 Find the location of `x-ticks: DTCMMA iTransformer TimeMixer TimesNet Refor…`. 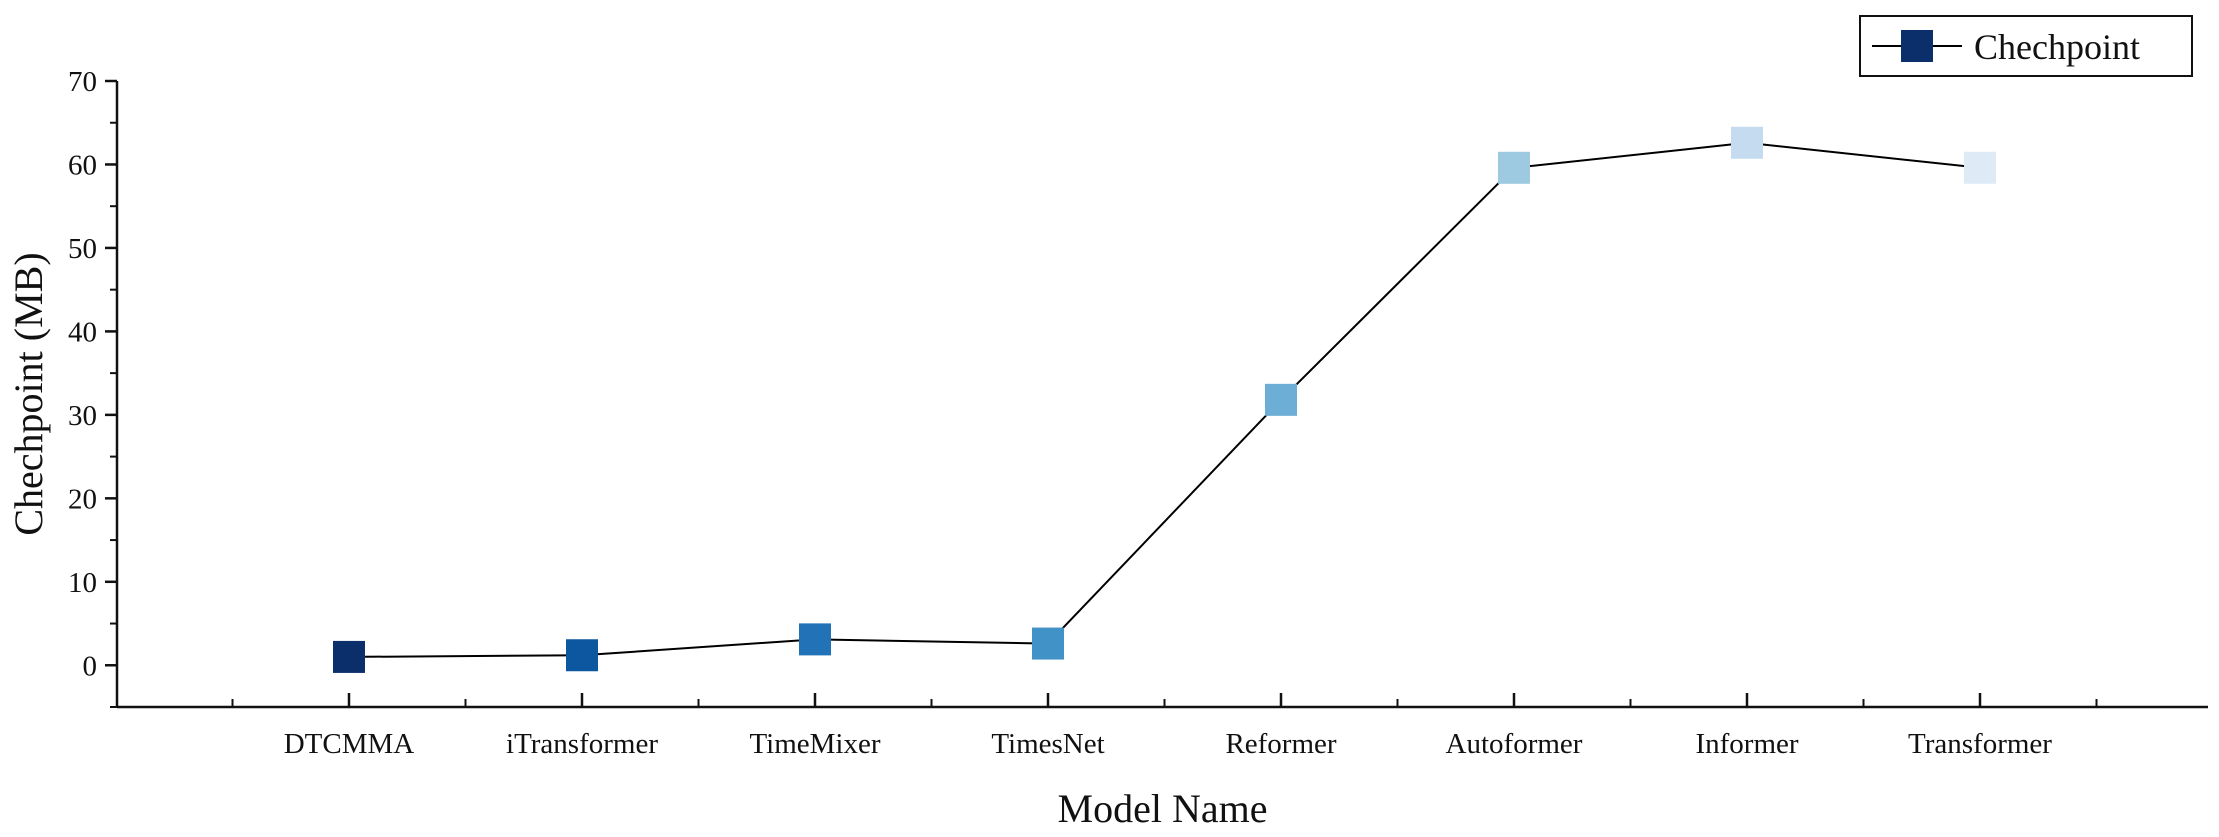

x-ticks: DTCMMA iTransformer TimeMixer TimesNet Refor… is located at coordinates (1164, 726).